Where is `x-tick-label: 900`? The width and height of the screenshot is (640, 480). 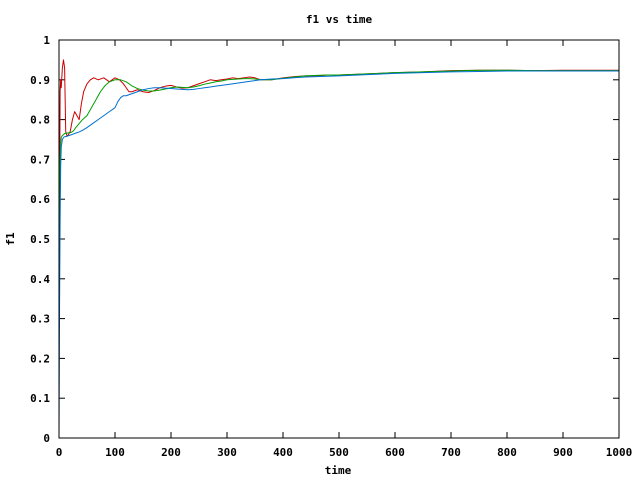 x-tick-label: 900 is located at coordinates (563, 452).